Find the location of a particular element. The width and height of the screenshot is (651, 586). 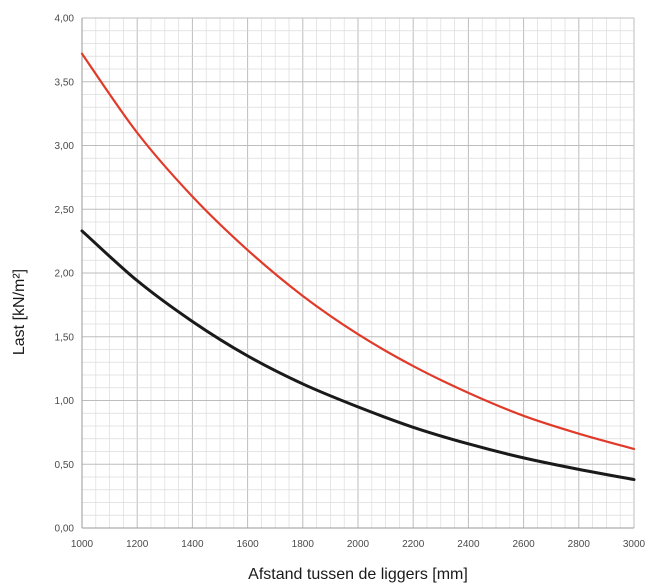

x-tick-label: 1600 is located at coordinates (247, 544).